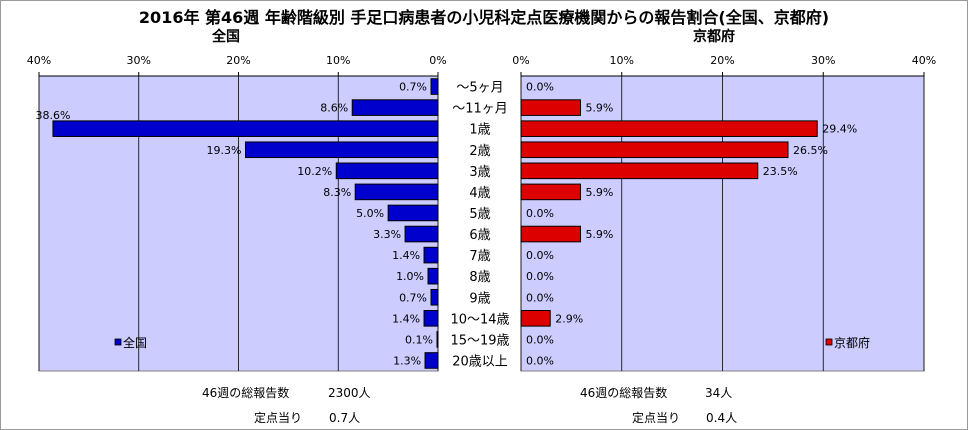 The height and width of the screenshot is (430, 968). I want to click on national-per-value: 0.7人, so click(345, 418).